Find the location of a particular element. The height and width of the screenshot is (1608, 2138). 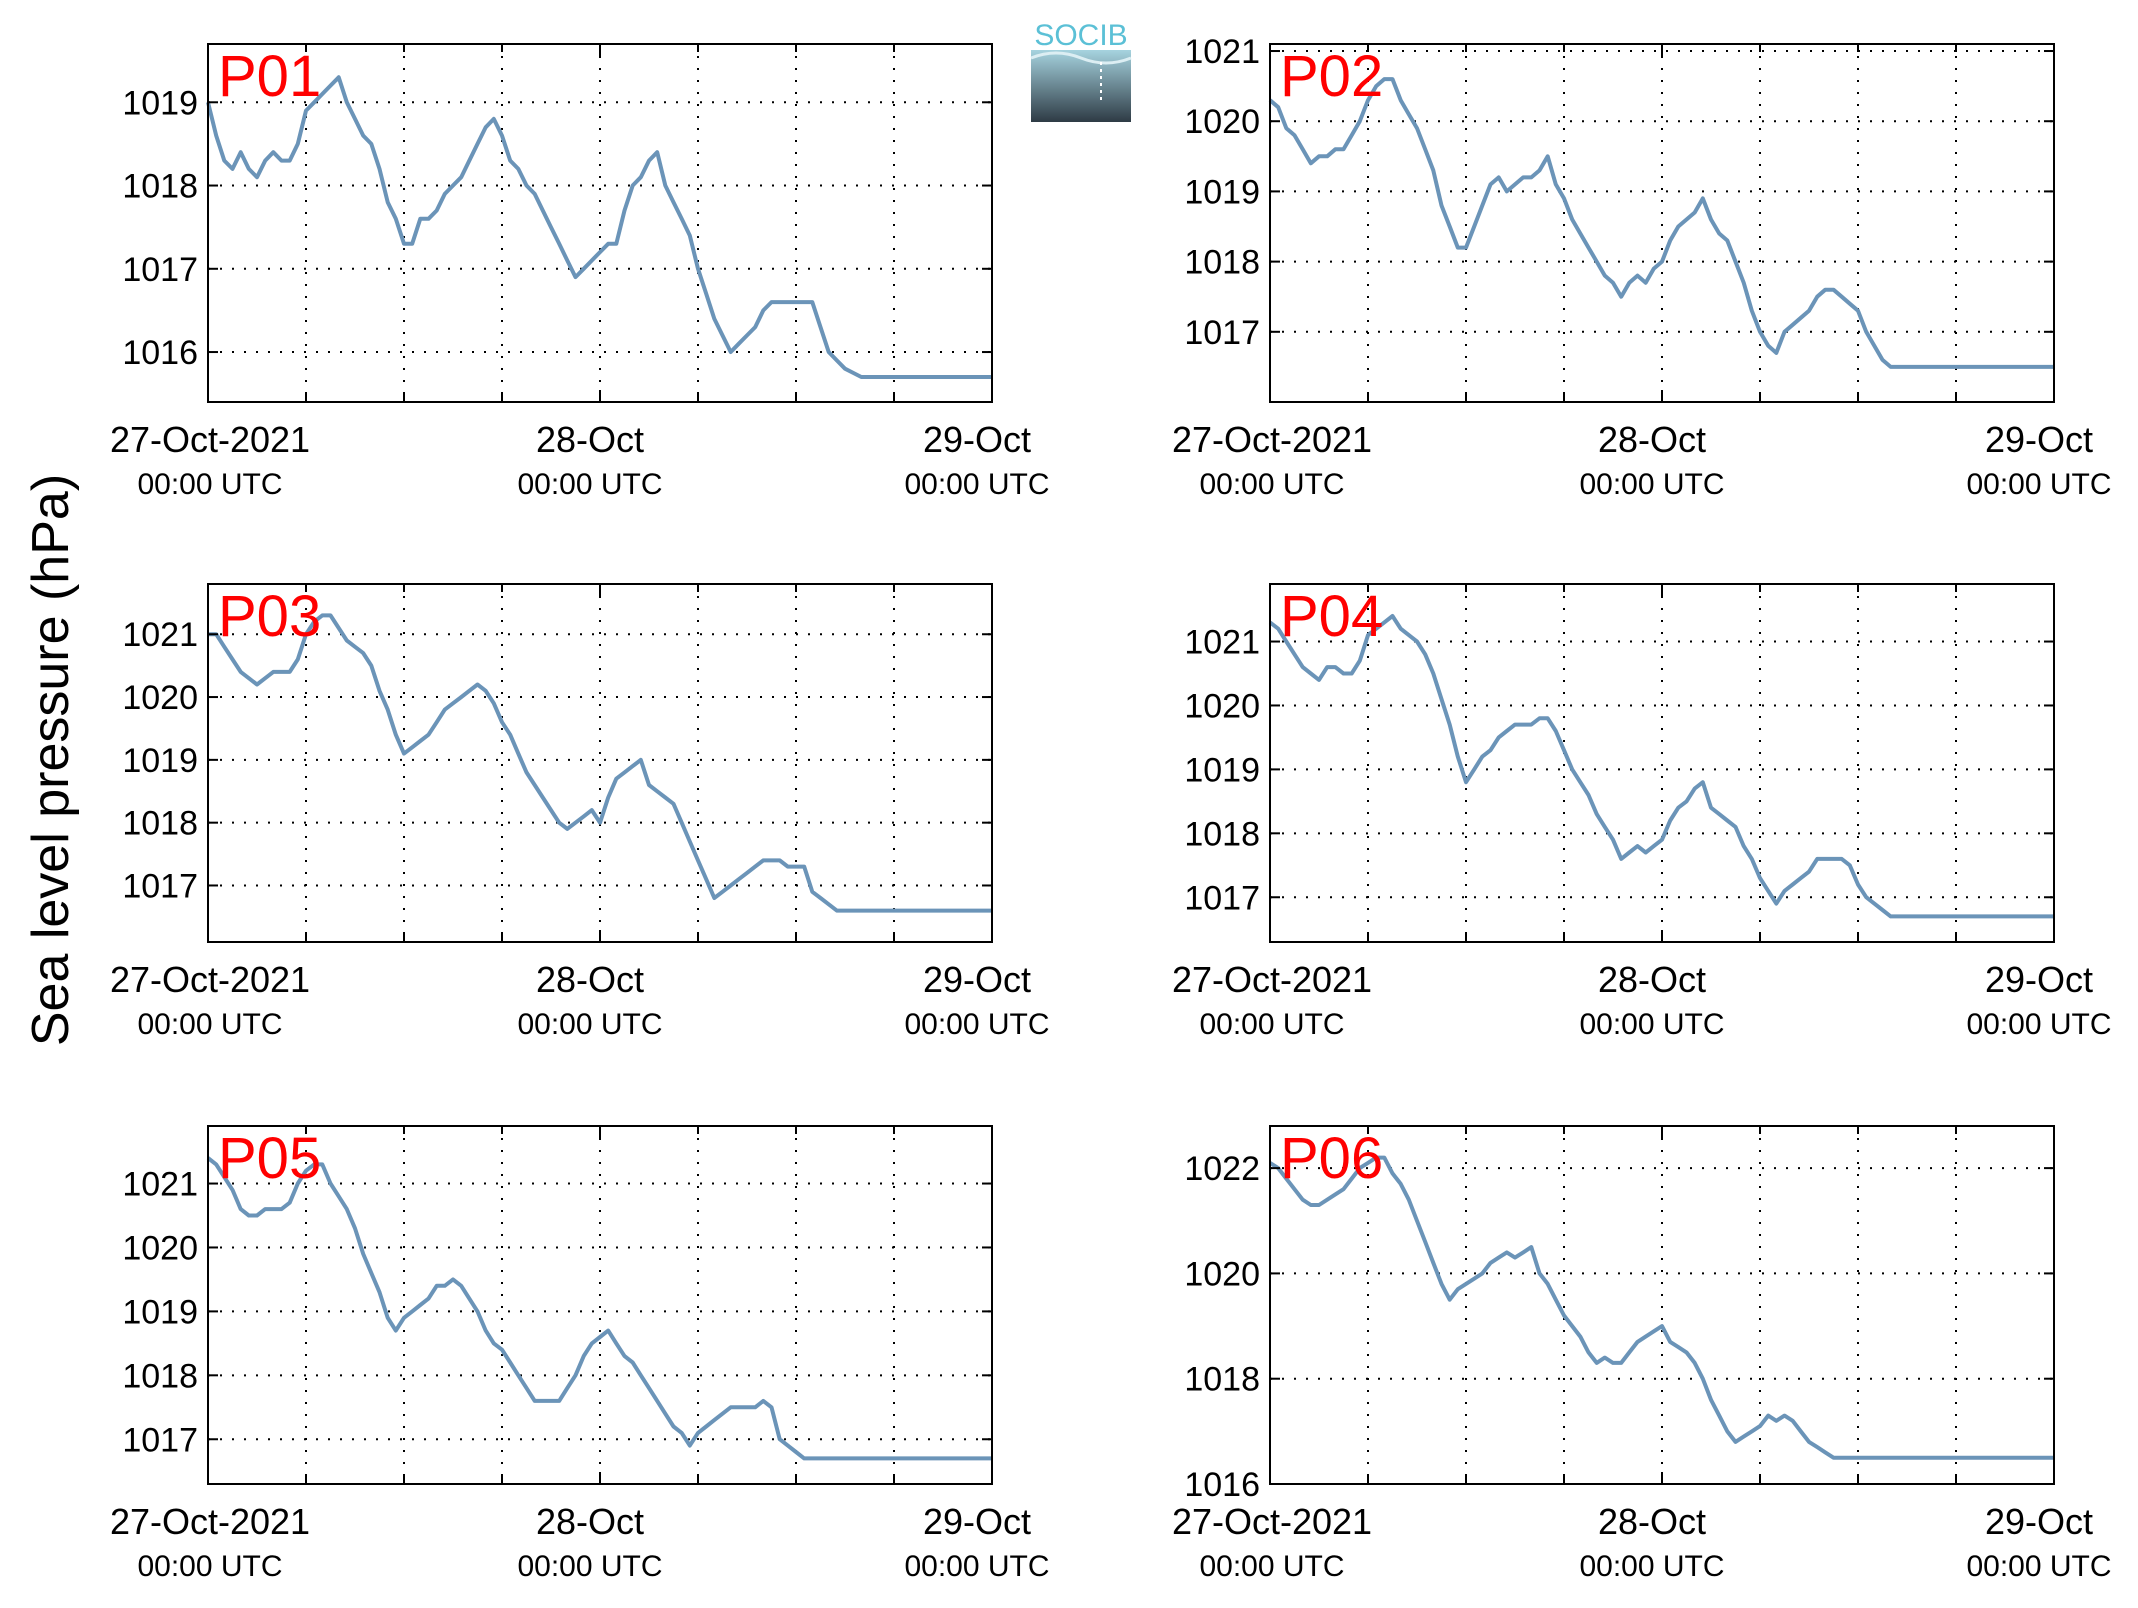

panel-label: P06 is located at coordinates (1331, 1158).